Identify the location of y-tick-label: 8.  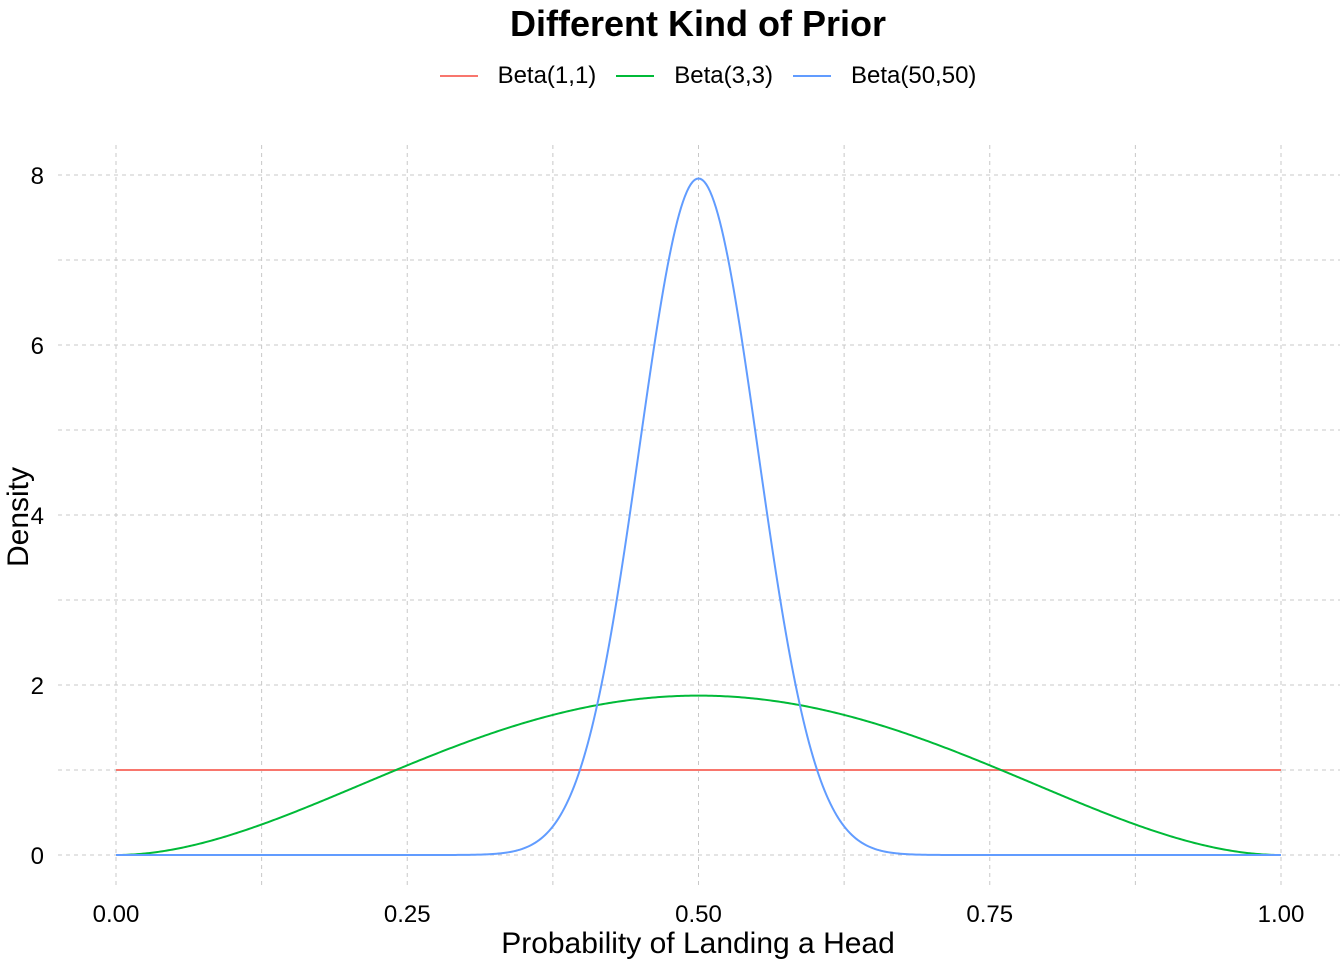
(37, 176).